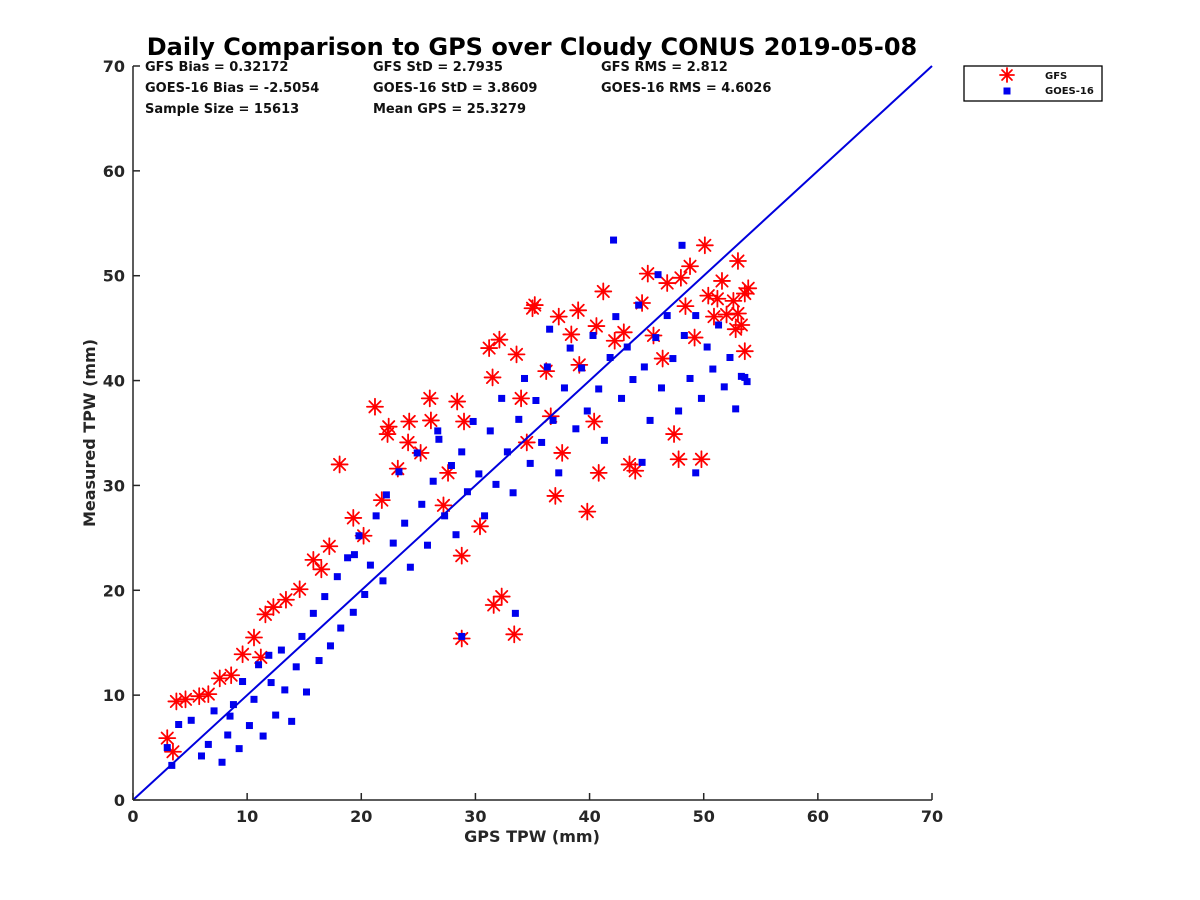  I want to click on y-axis-label: Measured TPW (mm), so click(89, 433).